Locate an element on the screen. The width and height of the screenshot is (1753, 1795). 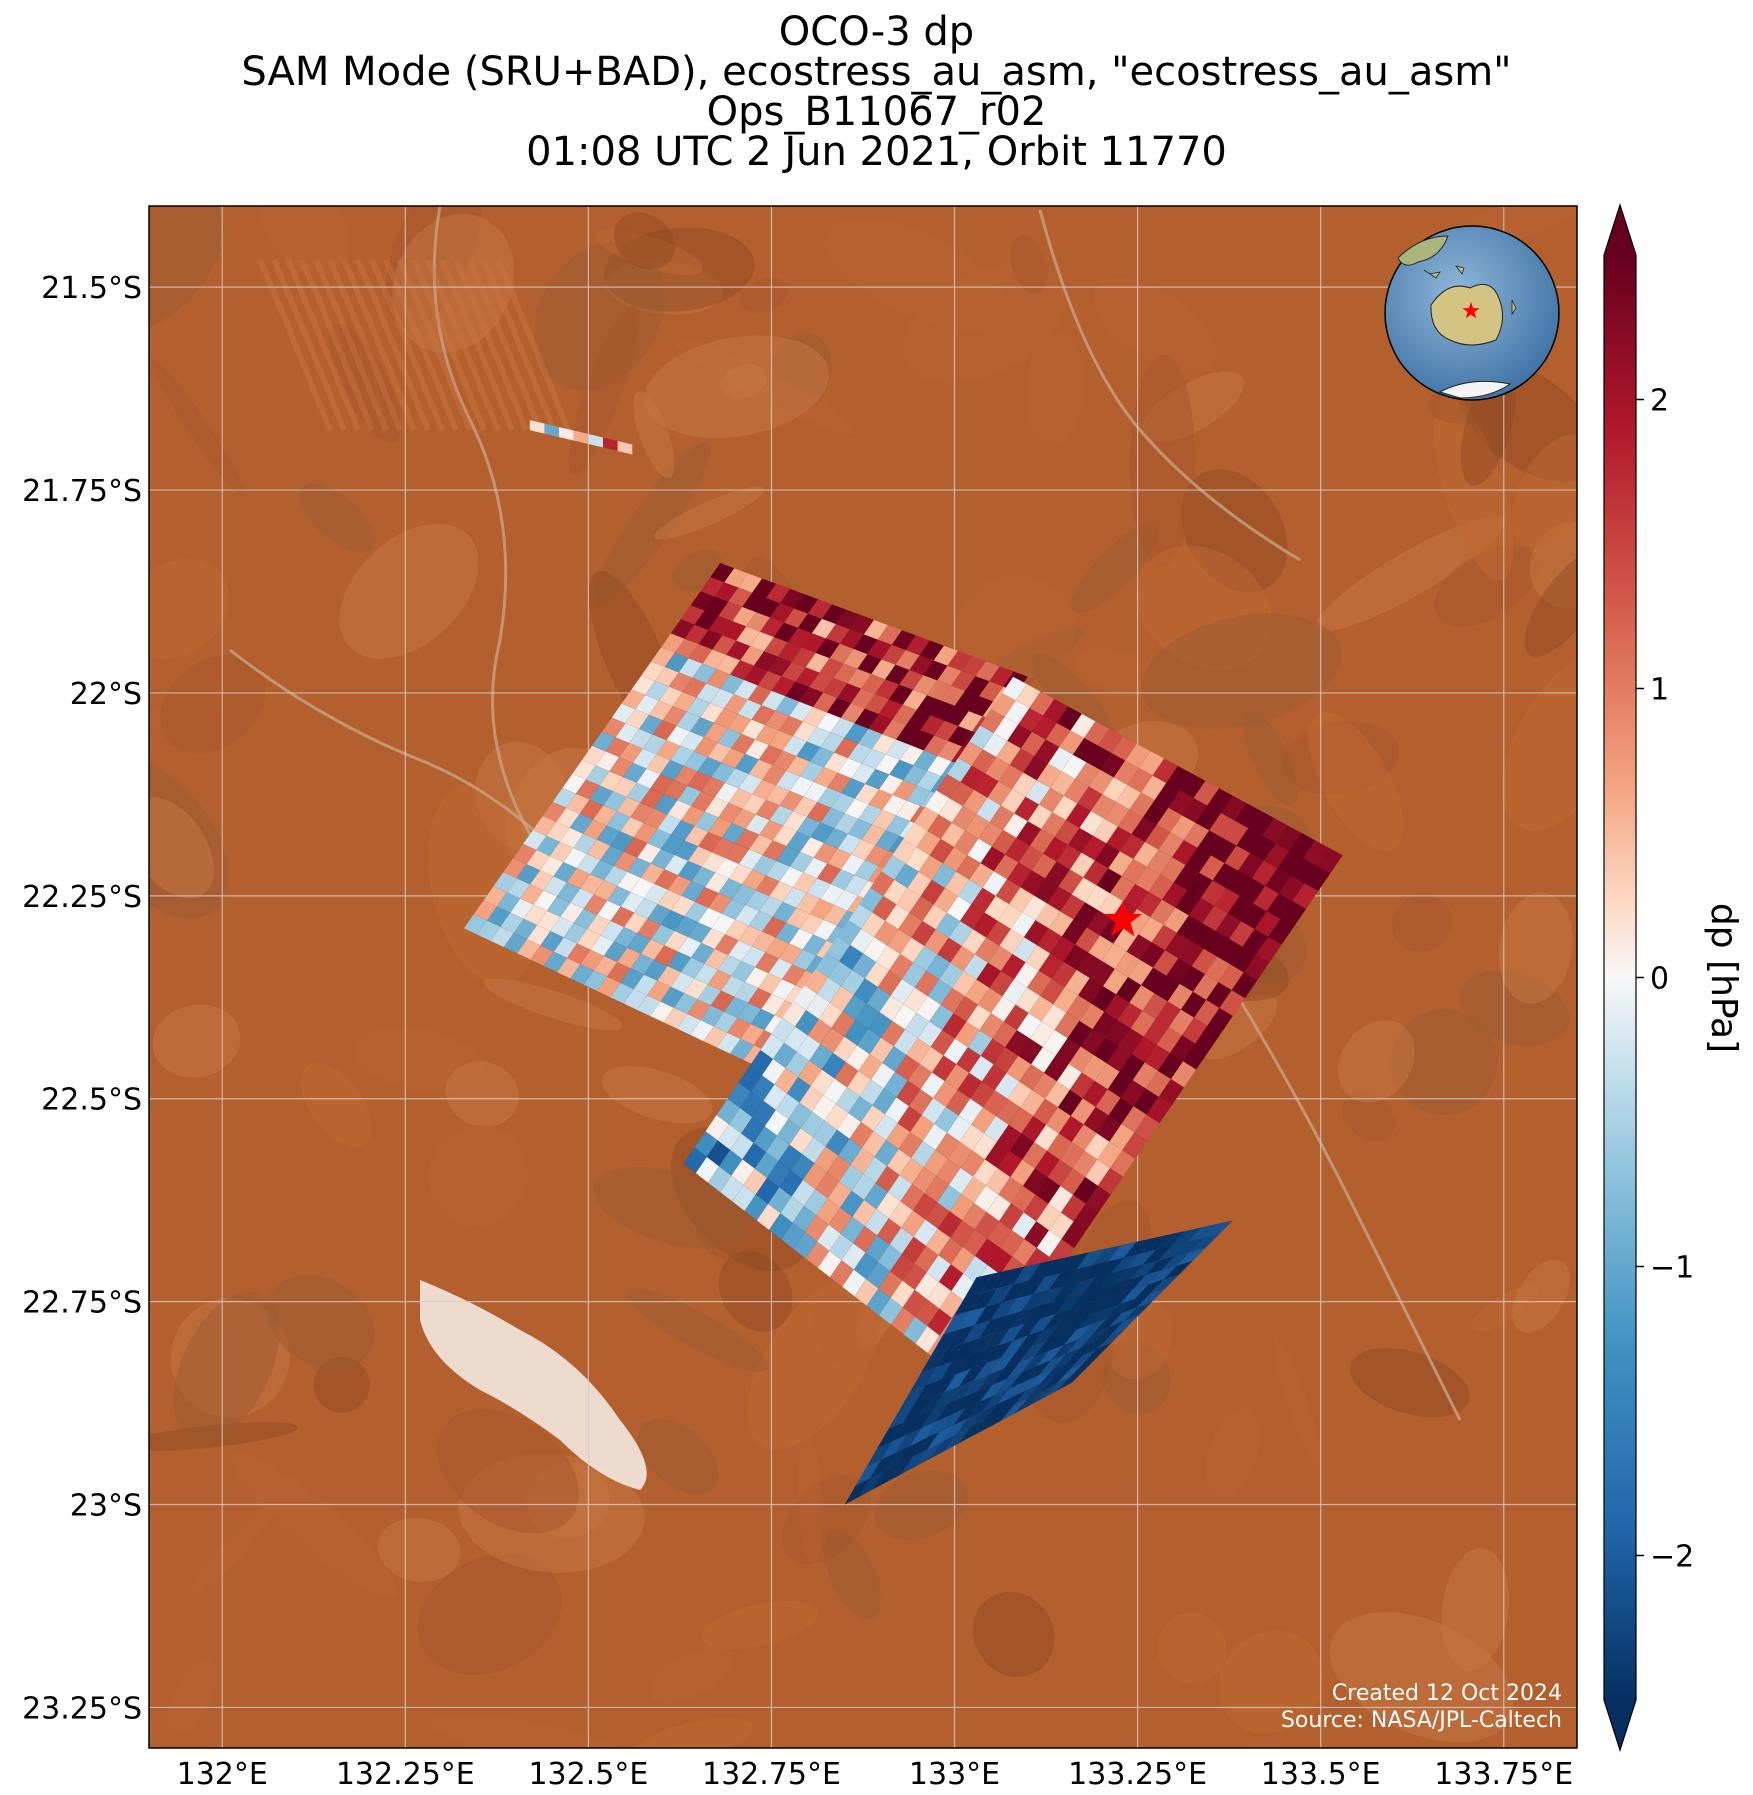
colorbar-extend-high is located at coordinates (1620, 230).